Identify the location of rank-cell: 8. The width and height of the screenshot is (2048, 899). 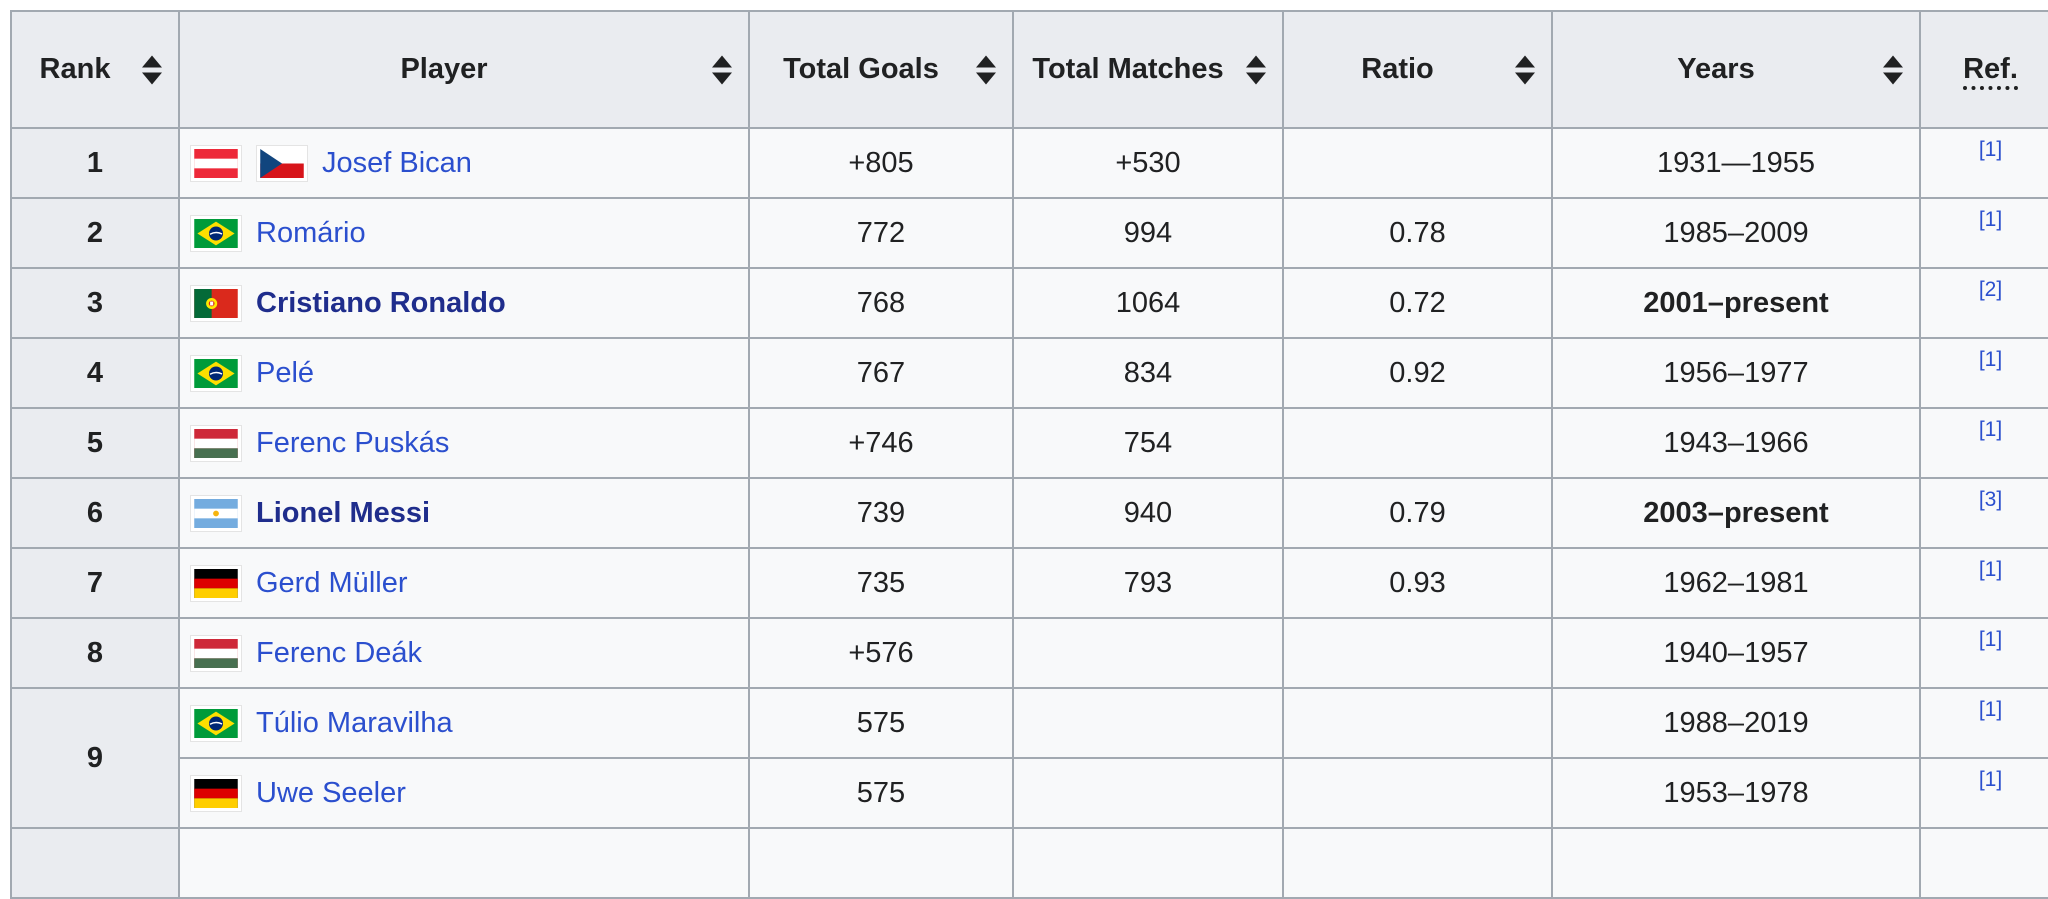
(95, 653).